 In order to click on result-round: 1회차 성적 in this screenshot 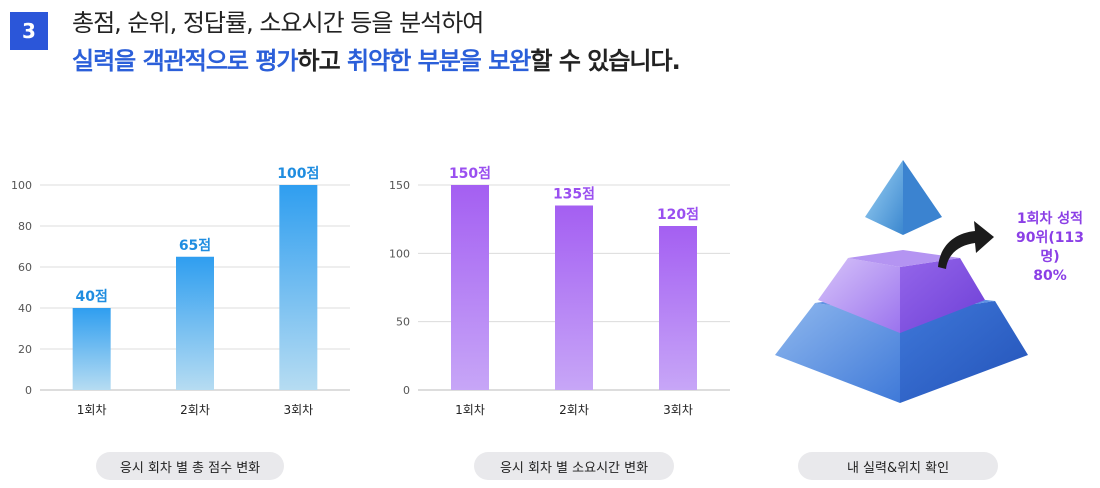, I will do `click(1050, 219)`.